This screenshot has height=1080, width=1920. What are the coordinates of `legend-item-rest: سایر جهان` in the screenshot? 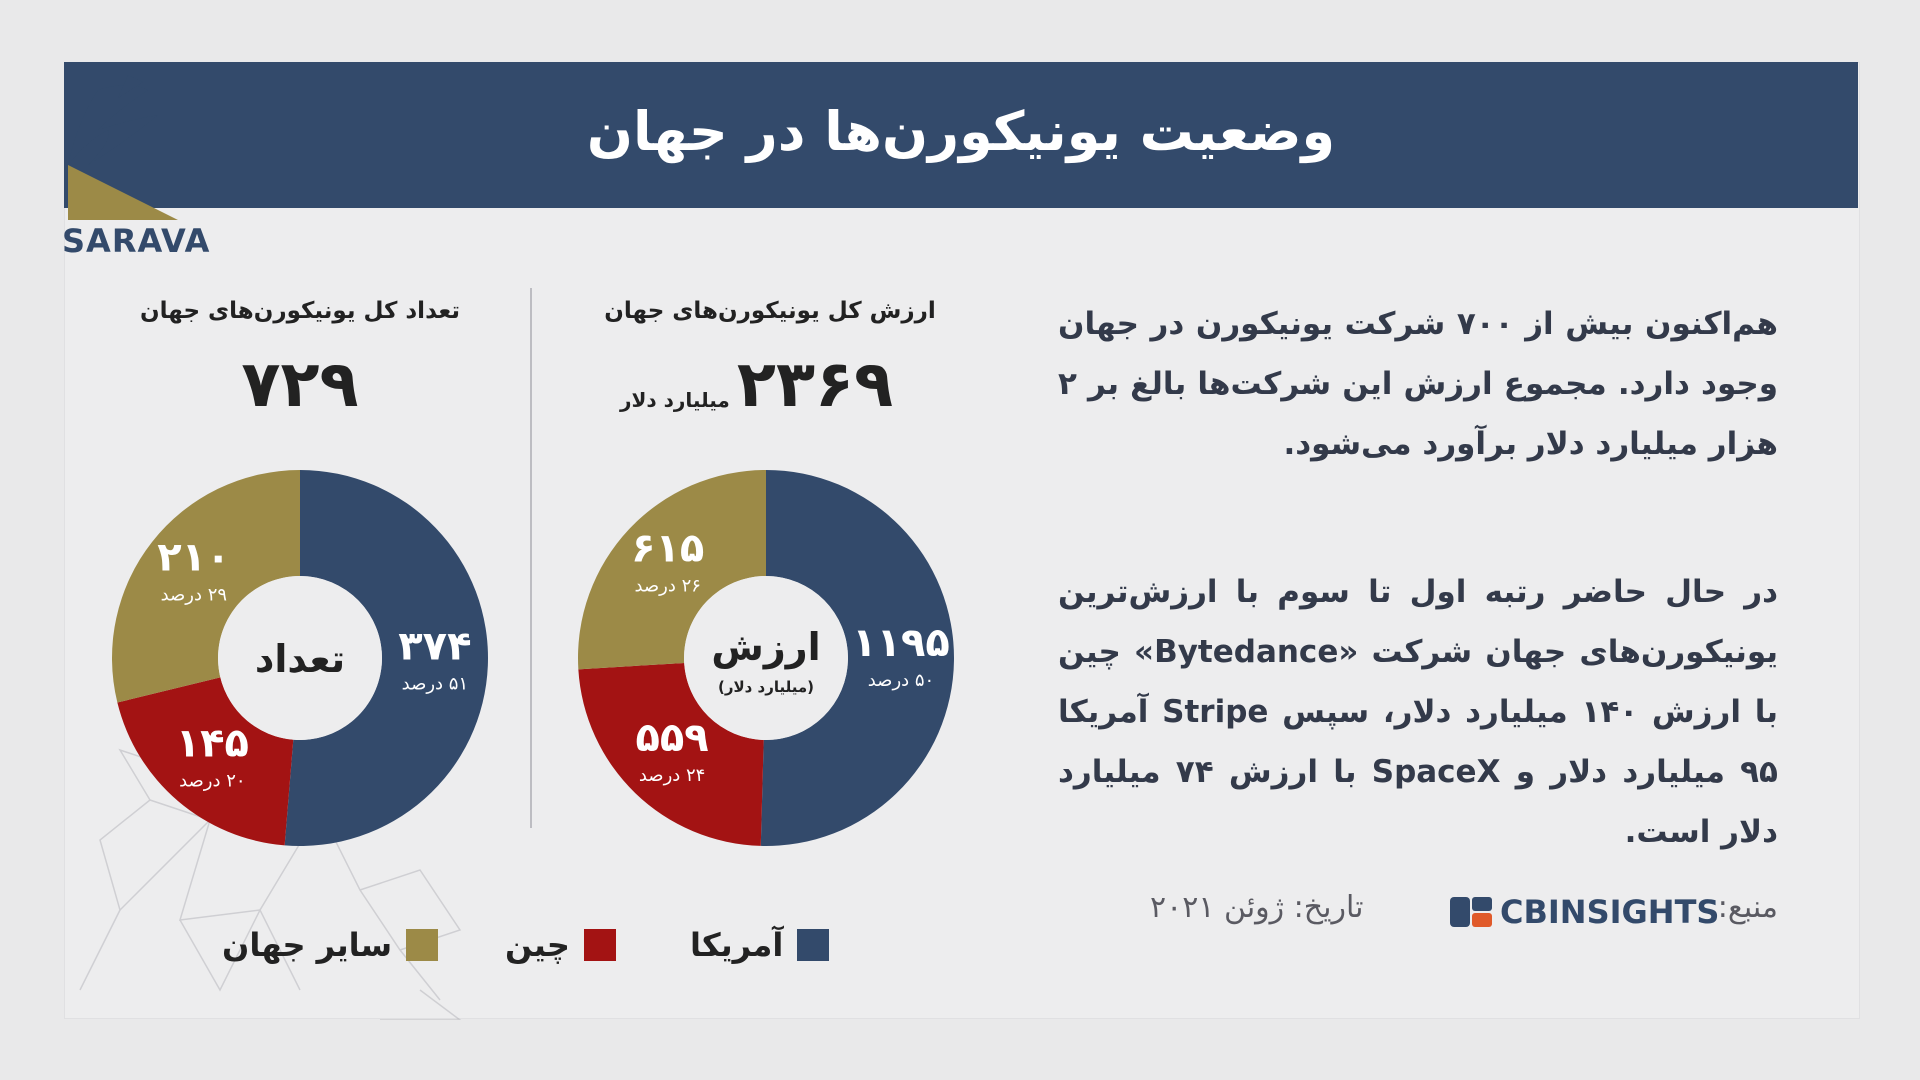 It's located at (330, 945).